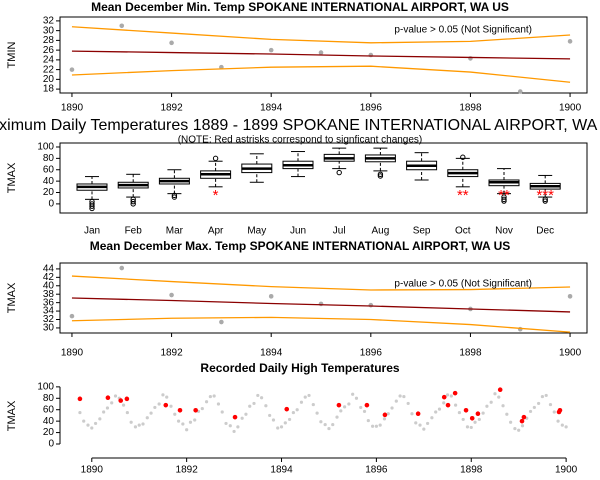 The image size is (600, 480). Describe the element at coordinates (381, 231) in the screenshot. I see `x-tick-label: Aug` at that location.